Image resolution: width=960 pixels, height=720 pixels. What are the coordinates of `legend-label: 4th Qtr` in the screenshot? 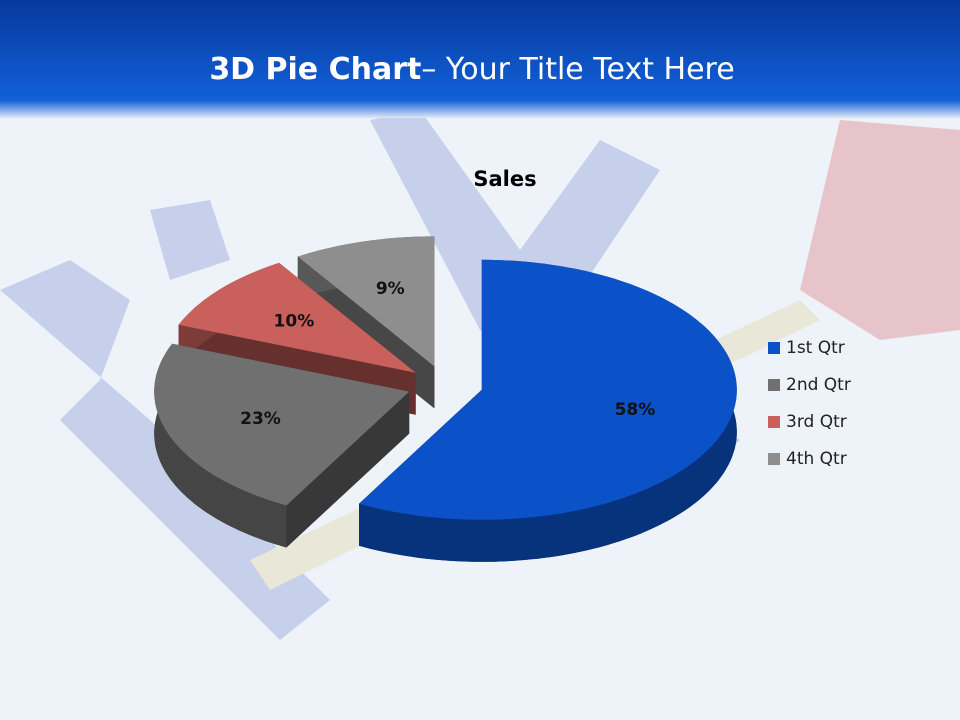 It's located at (816, 459).